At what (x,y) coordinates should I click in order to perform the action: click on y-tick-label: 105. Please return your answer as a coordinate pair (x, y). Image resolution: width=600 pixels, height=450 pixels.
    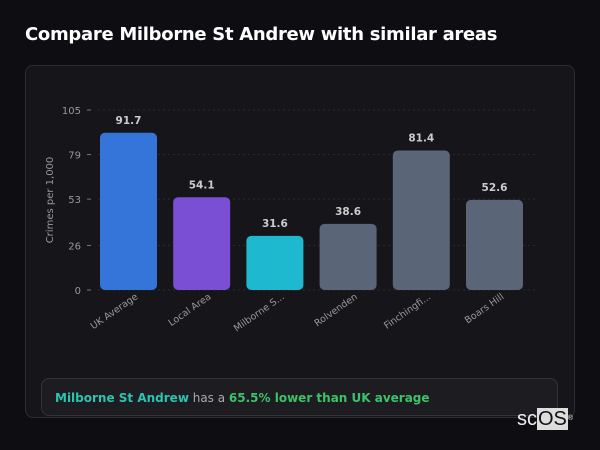
    Looking at the image, I should click on (71, 111).